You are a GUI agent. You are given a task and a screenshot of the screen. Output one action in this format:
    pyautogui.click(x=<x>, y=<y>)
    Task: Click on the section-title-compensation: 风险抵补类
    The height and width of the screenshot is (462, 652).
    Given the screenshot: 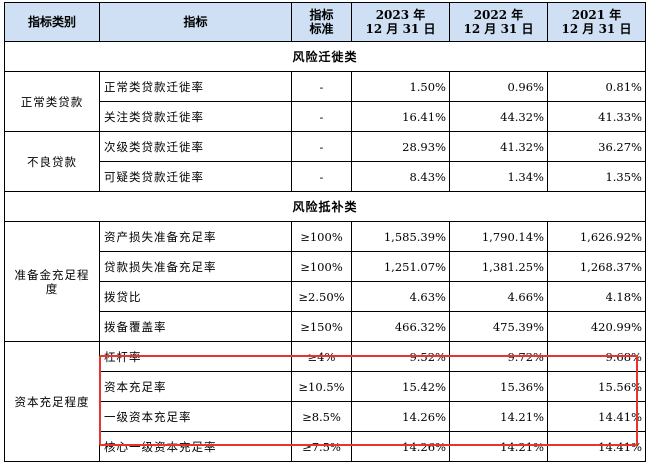 What is the action you would take?
    pyautogui.click(x=325, y=206)
    